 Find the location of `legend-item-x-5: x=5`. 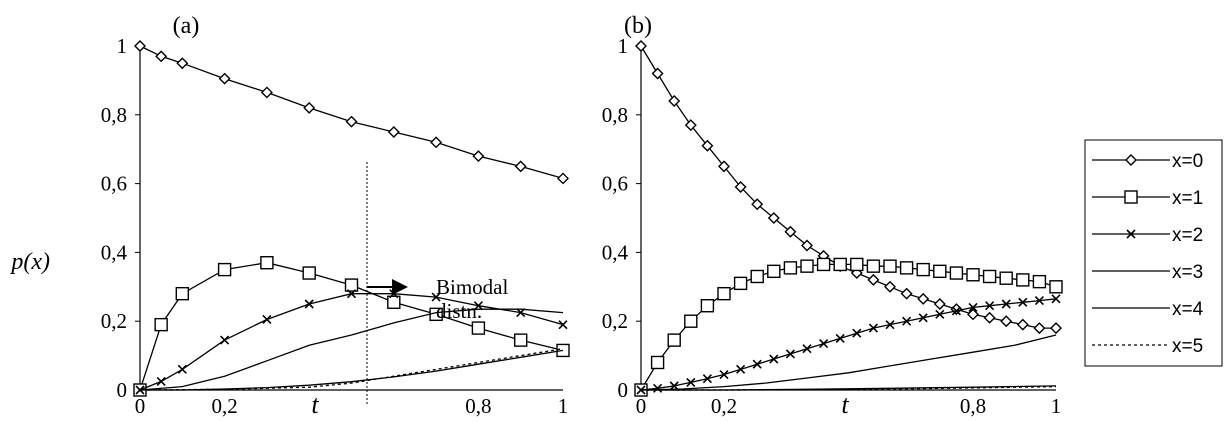

legend-item-x-5: x=5 is located at coordinates (1147, 346).